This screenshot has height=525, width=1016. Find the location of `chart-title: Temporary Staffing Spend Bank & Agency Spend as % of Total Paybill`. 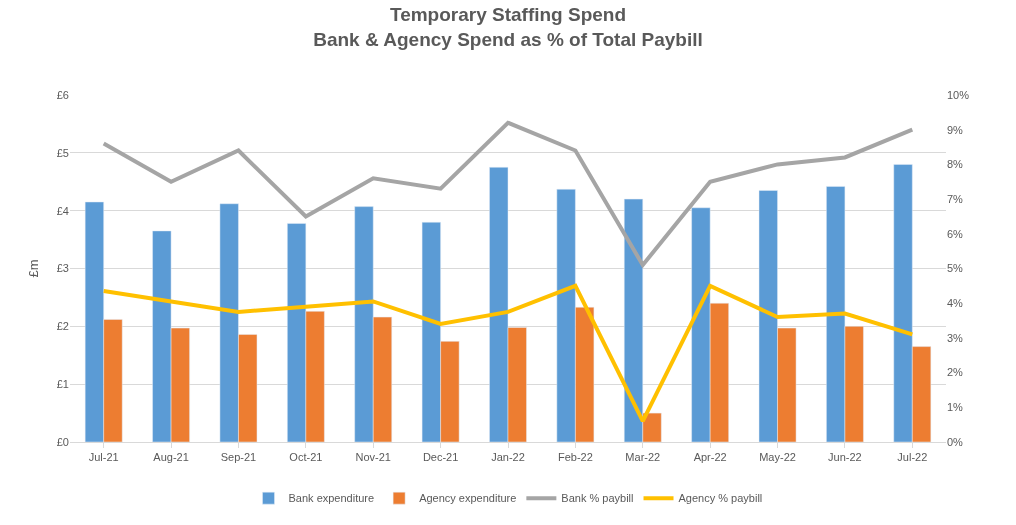

chart-title: Temporary Staffing Spend Bank & Agency Spend as % of Total Paybill is located at coordinates (508, 27).